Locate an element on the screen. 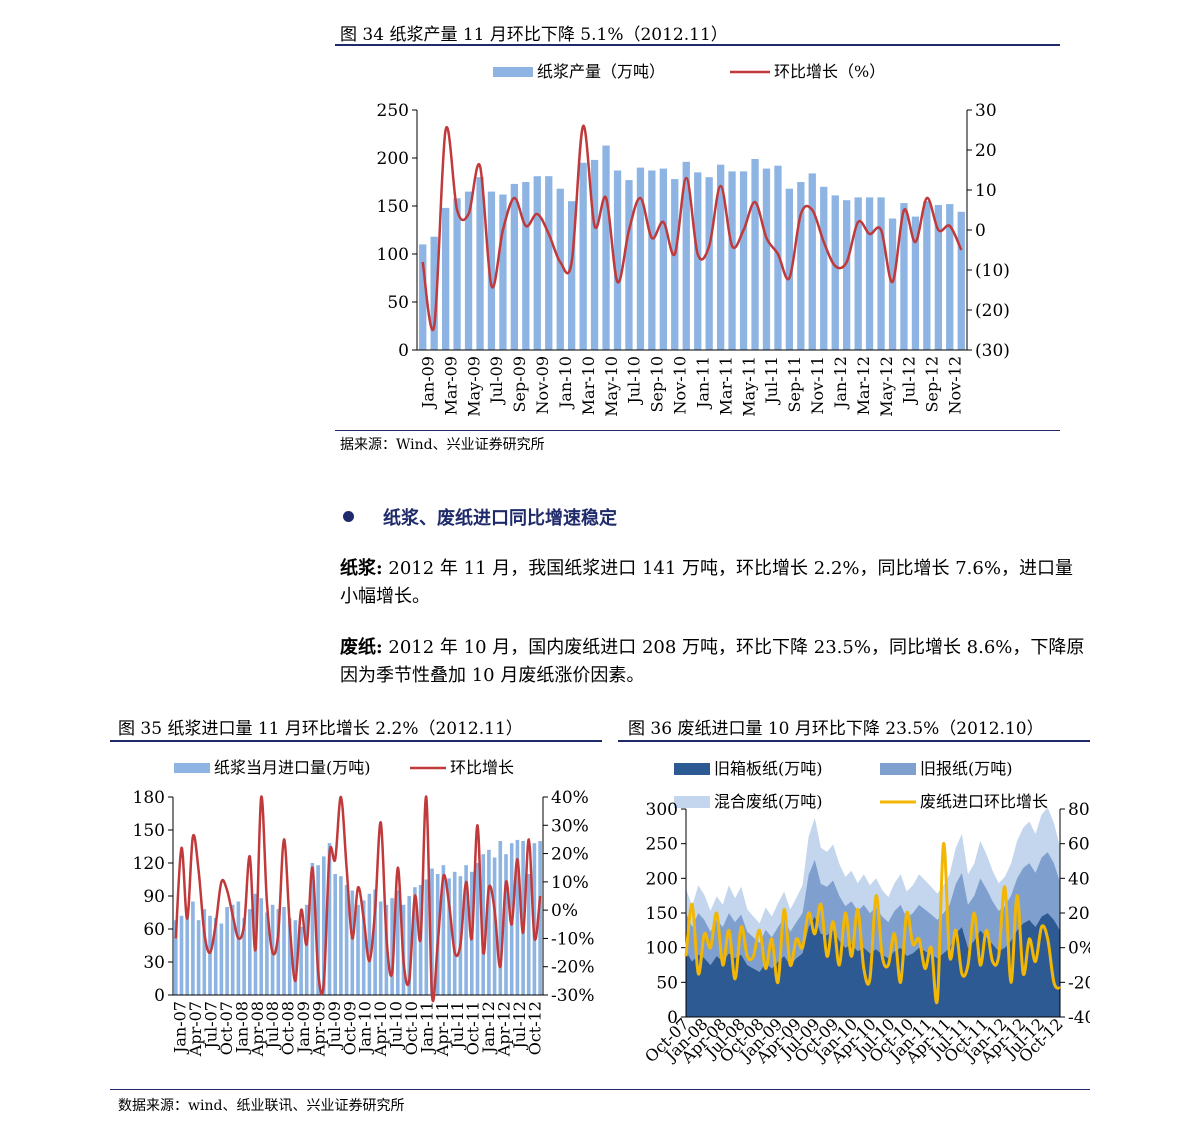 Image resolution: width=1191 pixels, height=1134 pixels. y-tick-label: 90 is located at coordinates (154, 897).